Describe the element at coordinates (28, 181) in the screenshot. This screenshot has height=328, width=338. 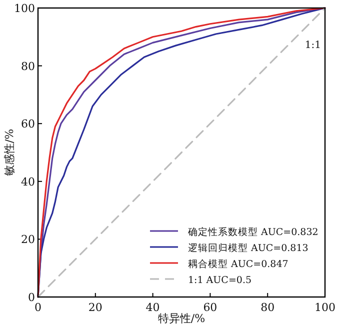
I see `y-tick-label: 40` at that location.